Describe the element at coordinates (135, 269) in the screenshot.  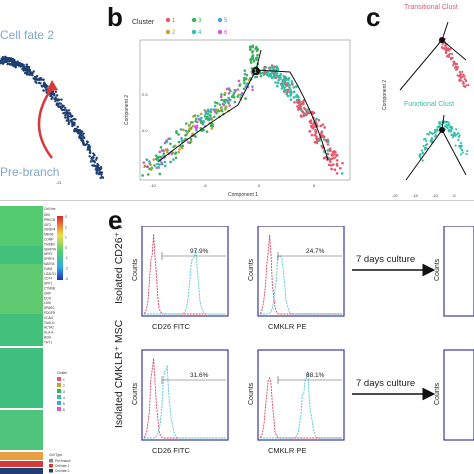
I see `counts-label: Counts` at that location.